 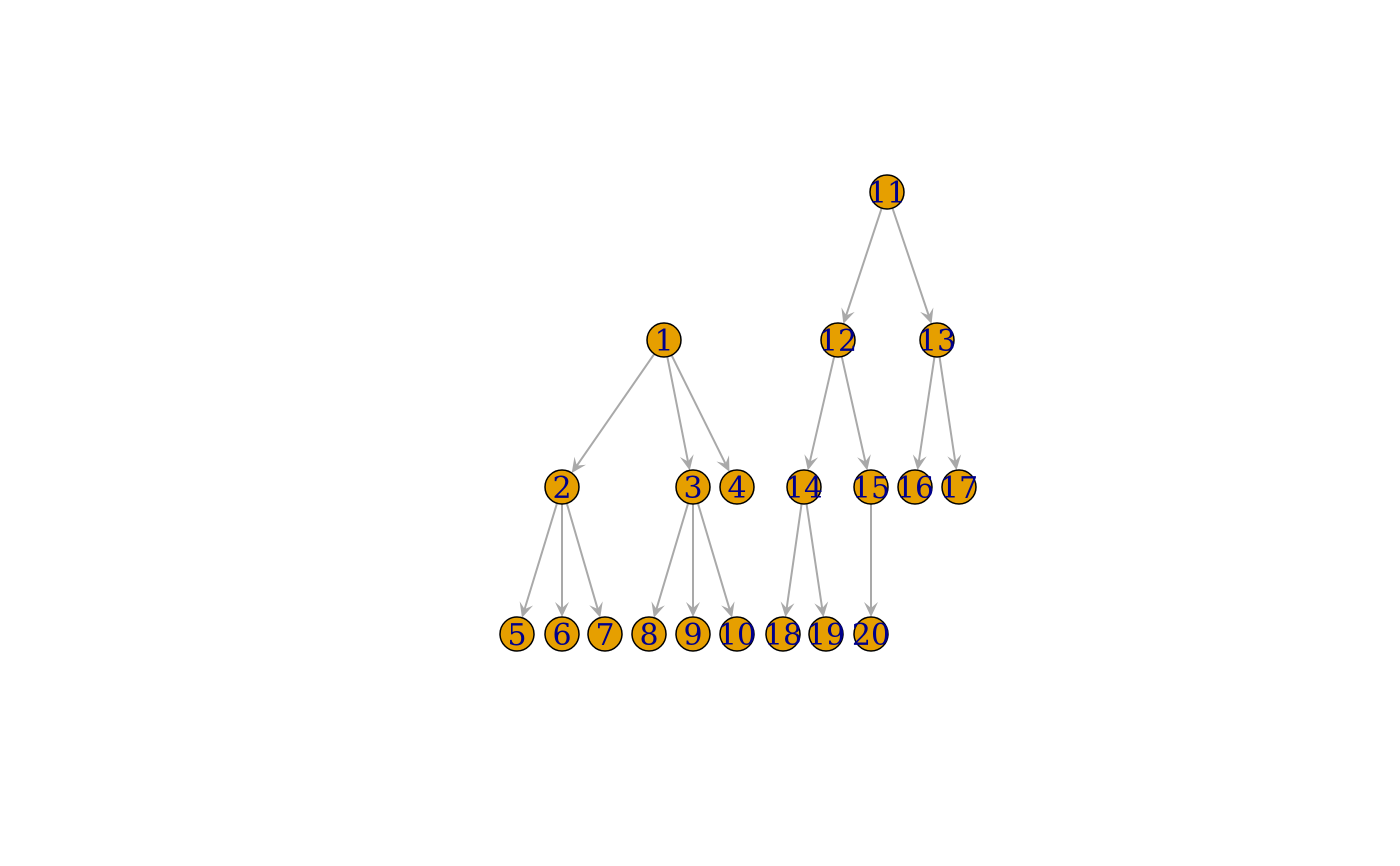 I want to click on node-label: 12, so click(x=838, y=341).